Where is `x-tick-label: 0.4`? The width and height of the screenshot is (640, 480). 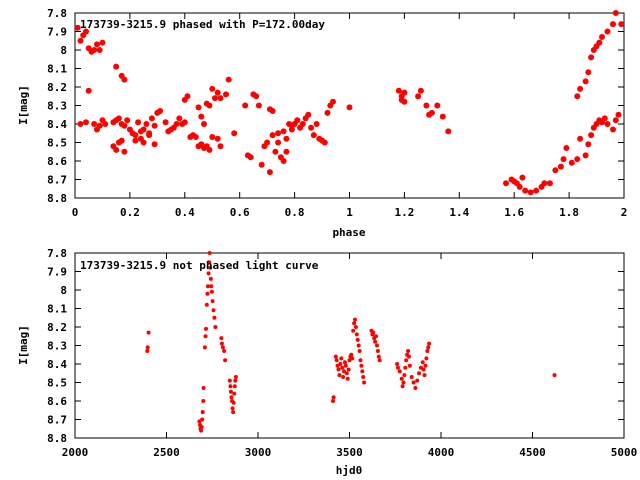
x-tick-label: 0.4 is located at coordinates (185, 212).